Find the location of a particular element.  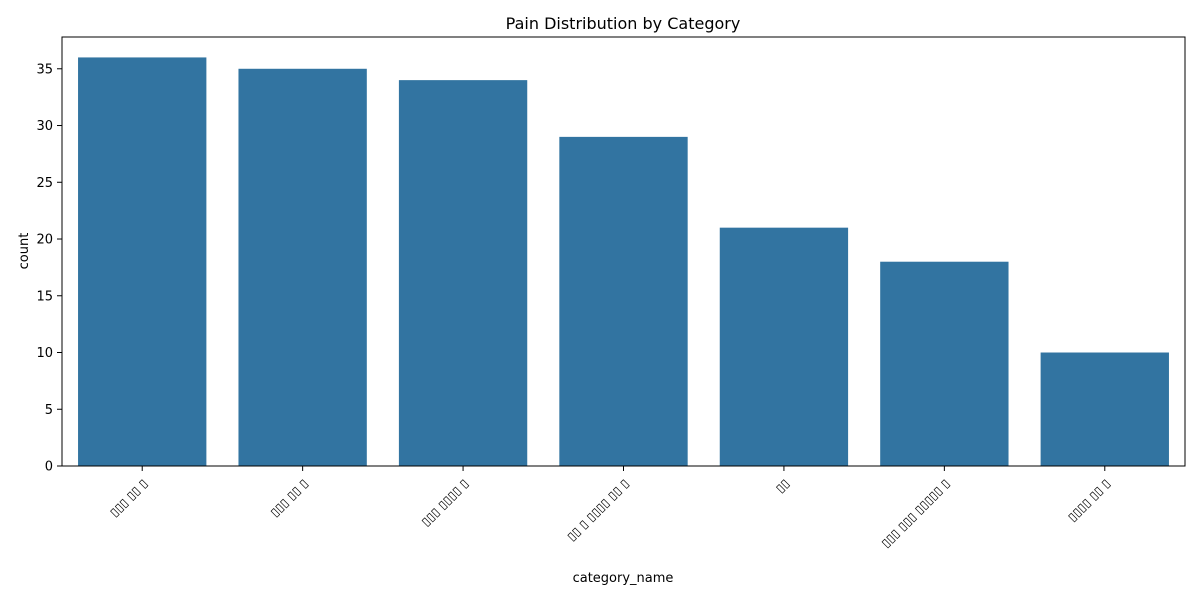

chart-title: Pain Distribution by Category is located at coordinates (623, 23).